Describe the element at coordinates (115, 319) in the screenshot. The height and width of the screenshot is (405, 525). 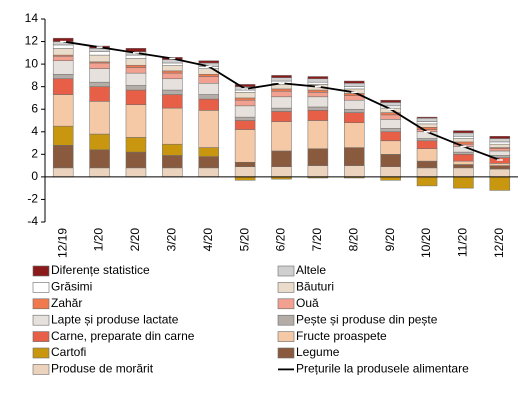
I see `legend-label: Lapte și produse lactate` at that location.